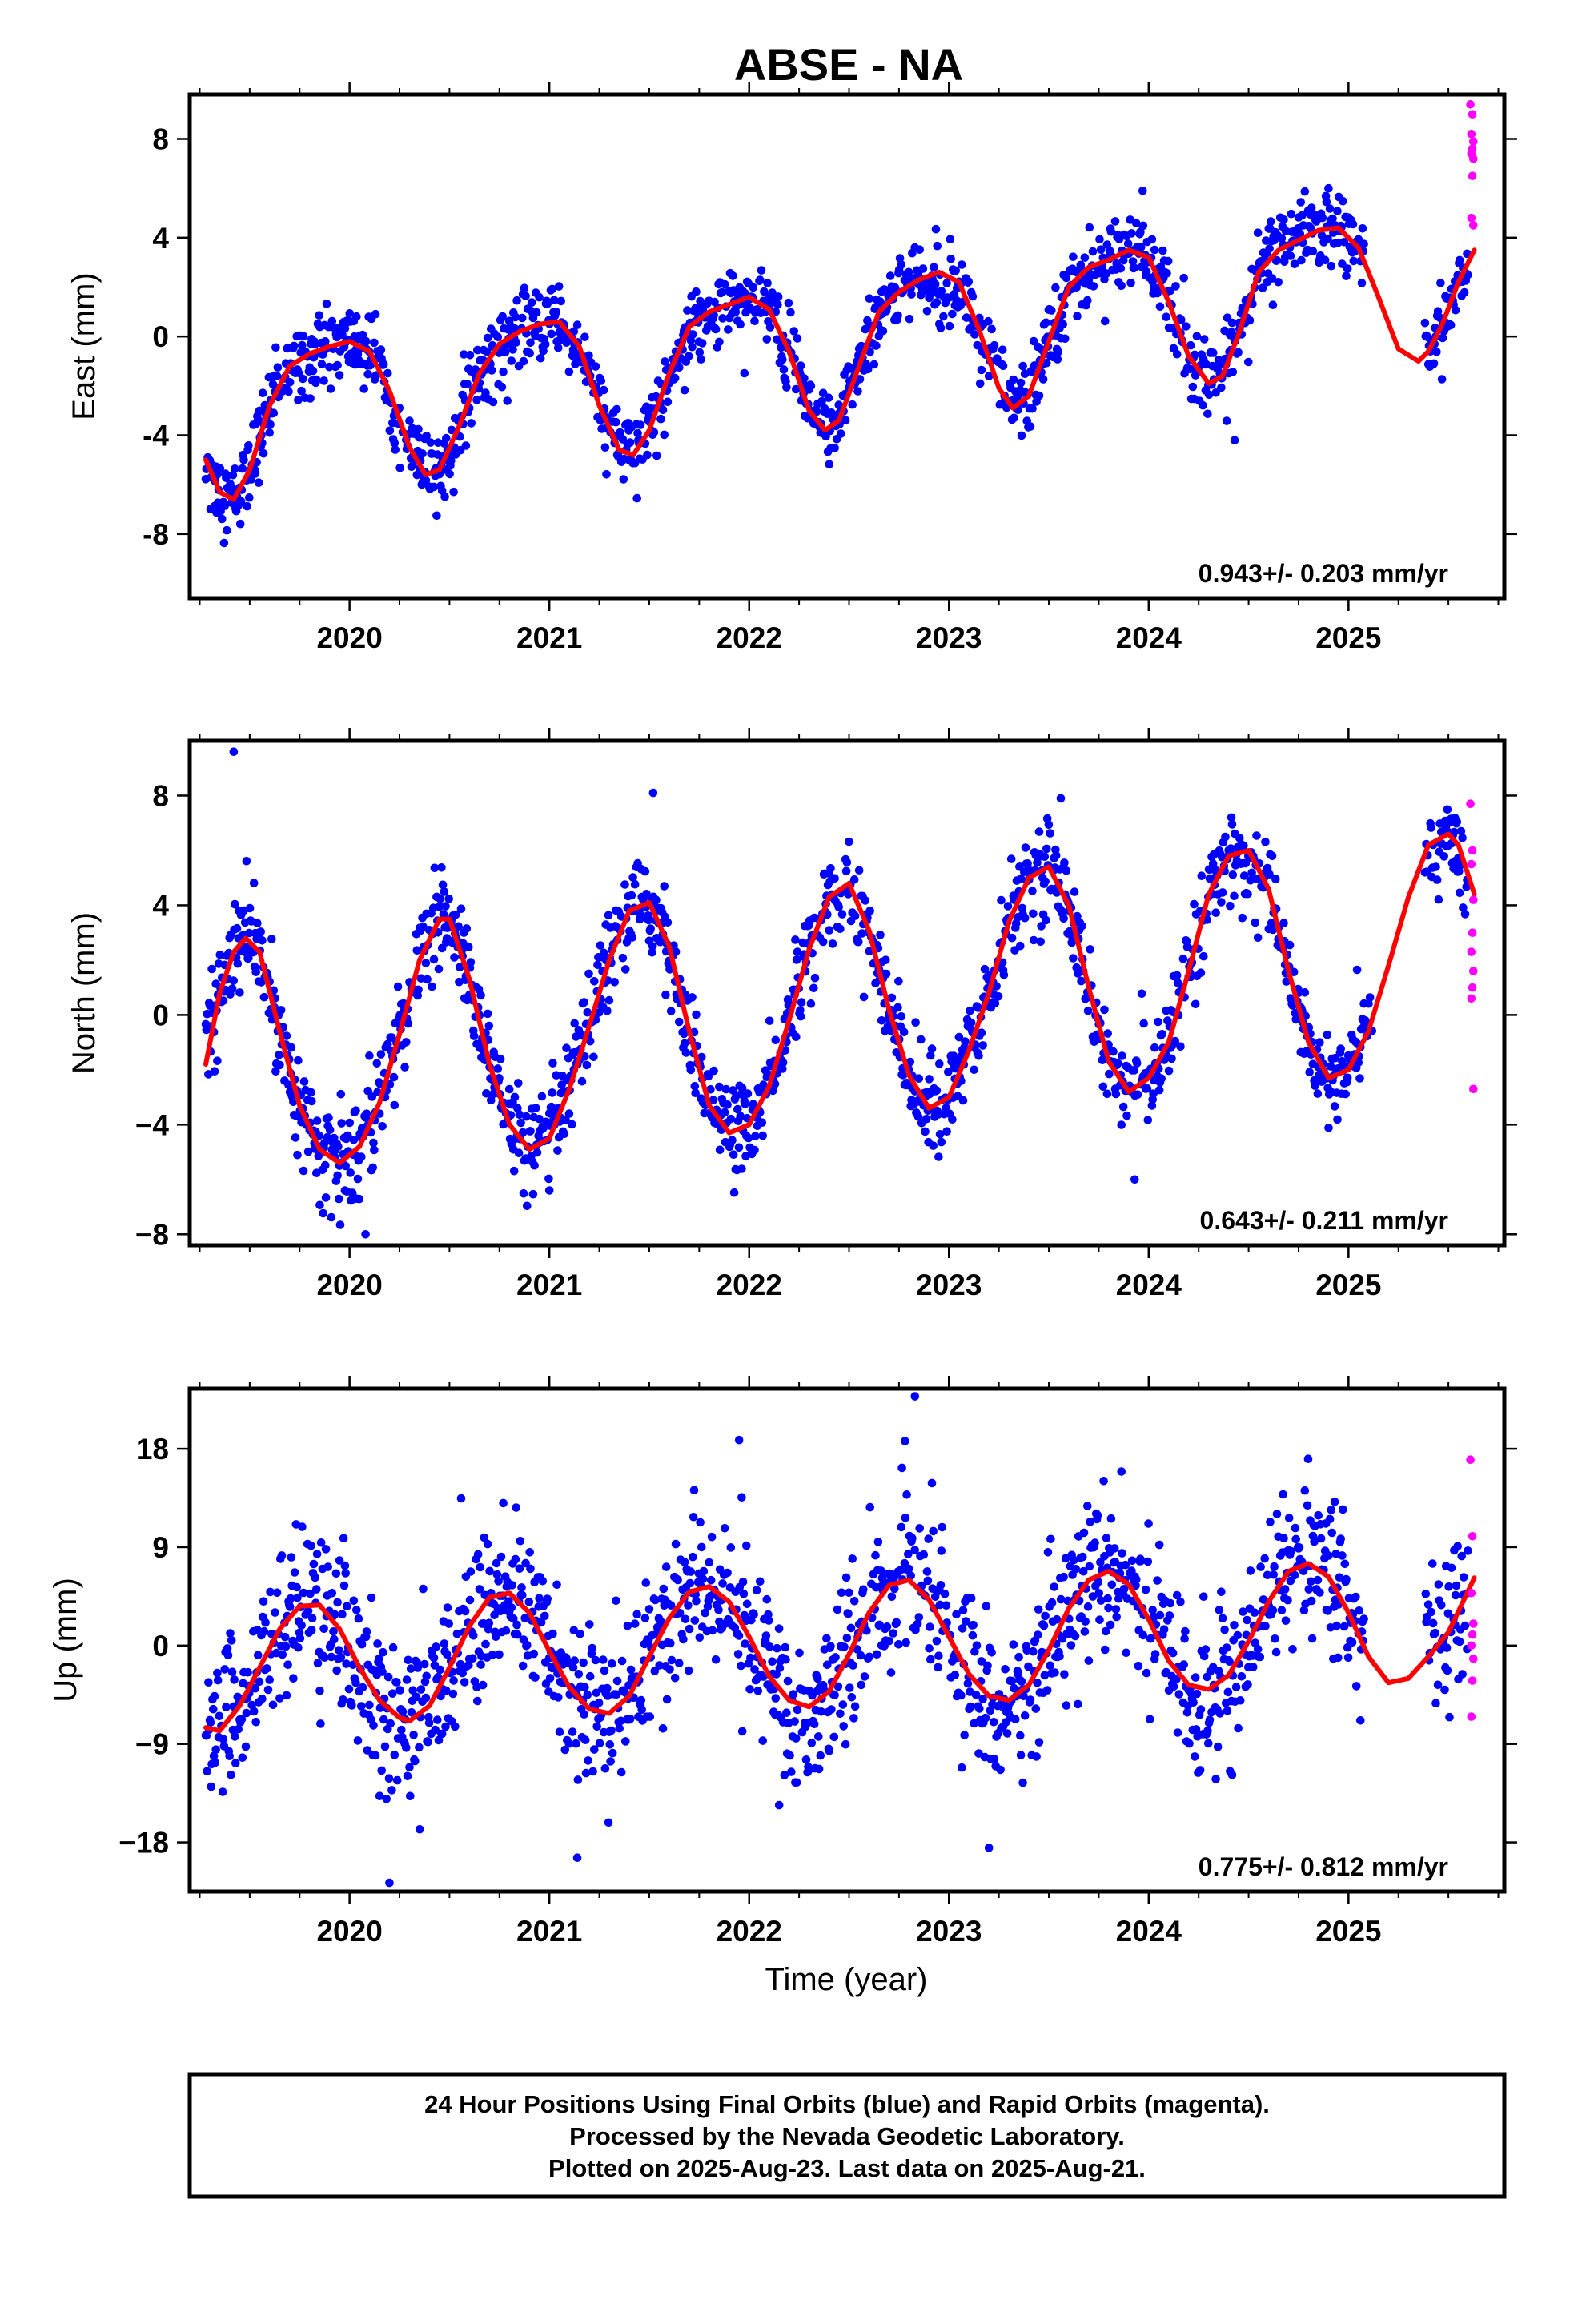  What do you see at coordinates (1149, 1285) in the screenshot?
I see `north-xtick-label: 2024` at bounding box center [1149, 1285].